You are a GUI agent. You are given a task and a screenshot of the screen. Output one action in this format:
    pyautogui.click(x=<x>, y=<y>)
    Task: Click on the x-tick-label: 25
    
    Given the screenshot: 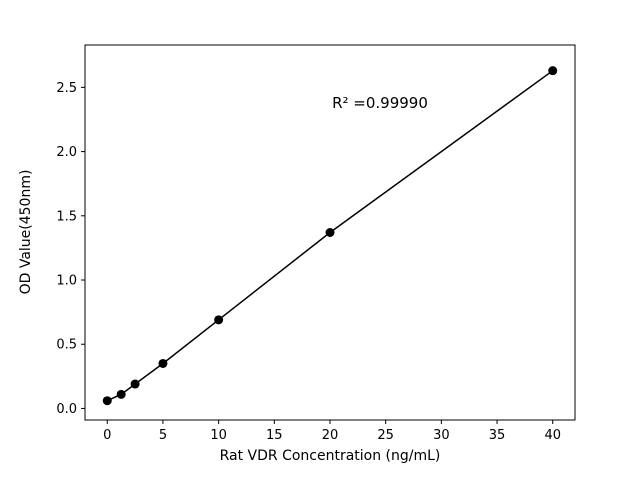 What is the action you would take?
    pyautogui.click(x=385, y=435)
    